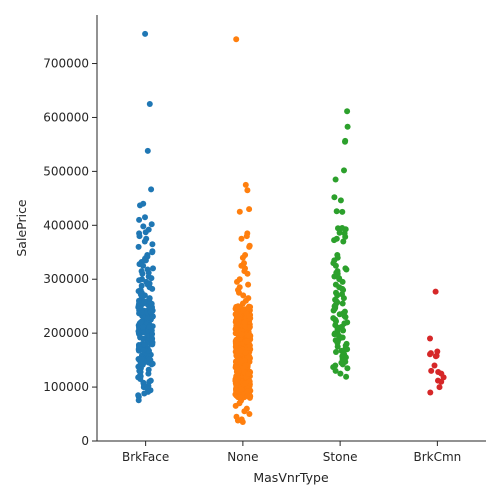 The height and width of the screenshot is (500, 500). Describe the element at coordinates (66, 117) in the screenshot. I see `y-tick-label: 600000` at that location.